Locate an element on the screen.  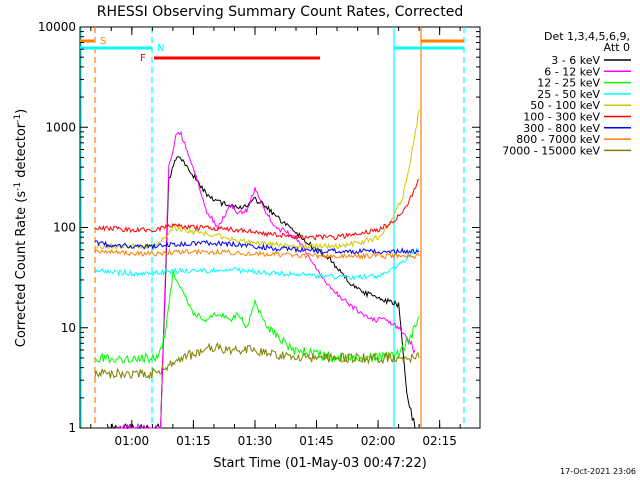
legend-label-8: 7000 - 15000 keV is located at coordinates (551, 150).